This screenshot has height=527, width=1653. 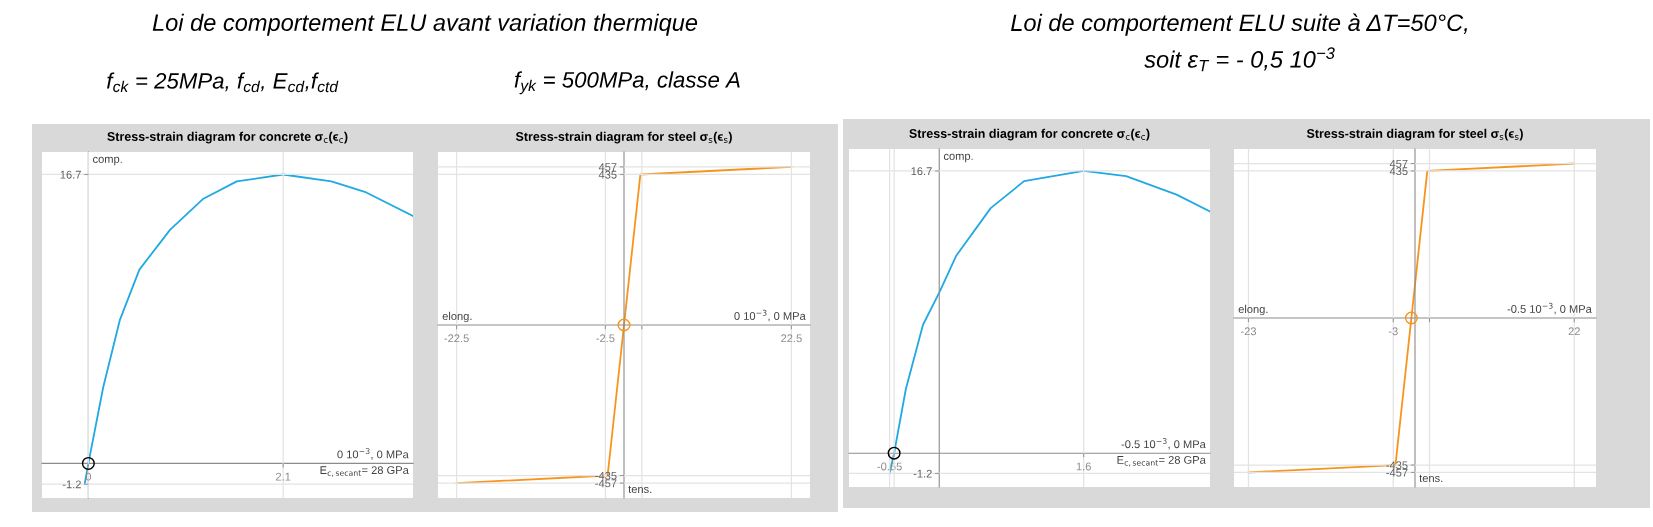 What do you see at coordinates (791, 338) in the screenshot?
I see `x-tick-label: 22.5` at bounding box center [791, 338].